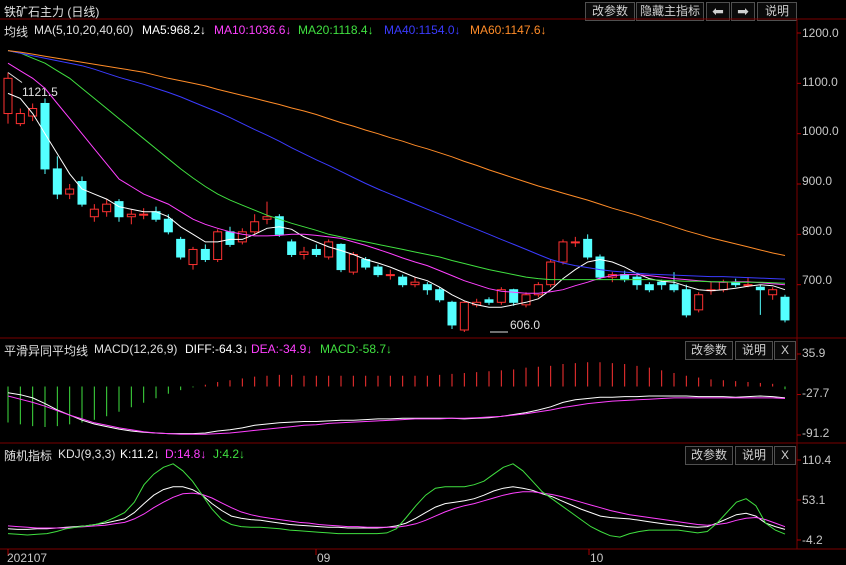 This screenshot has height=565, width=846. What do you see at coordinates (40, 92) in the screenshot?
I see `high-price-label: 1121.5` at bounding box center [40, 92].